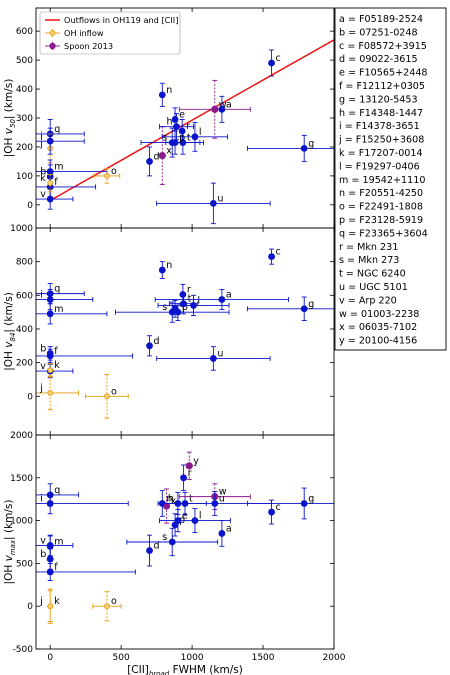 Image resolution: width=450 pixels, height=675 pixels. Describe the element at coordinates (229, 528) in the screenshot. I see `data-label: a` at that location.